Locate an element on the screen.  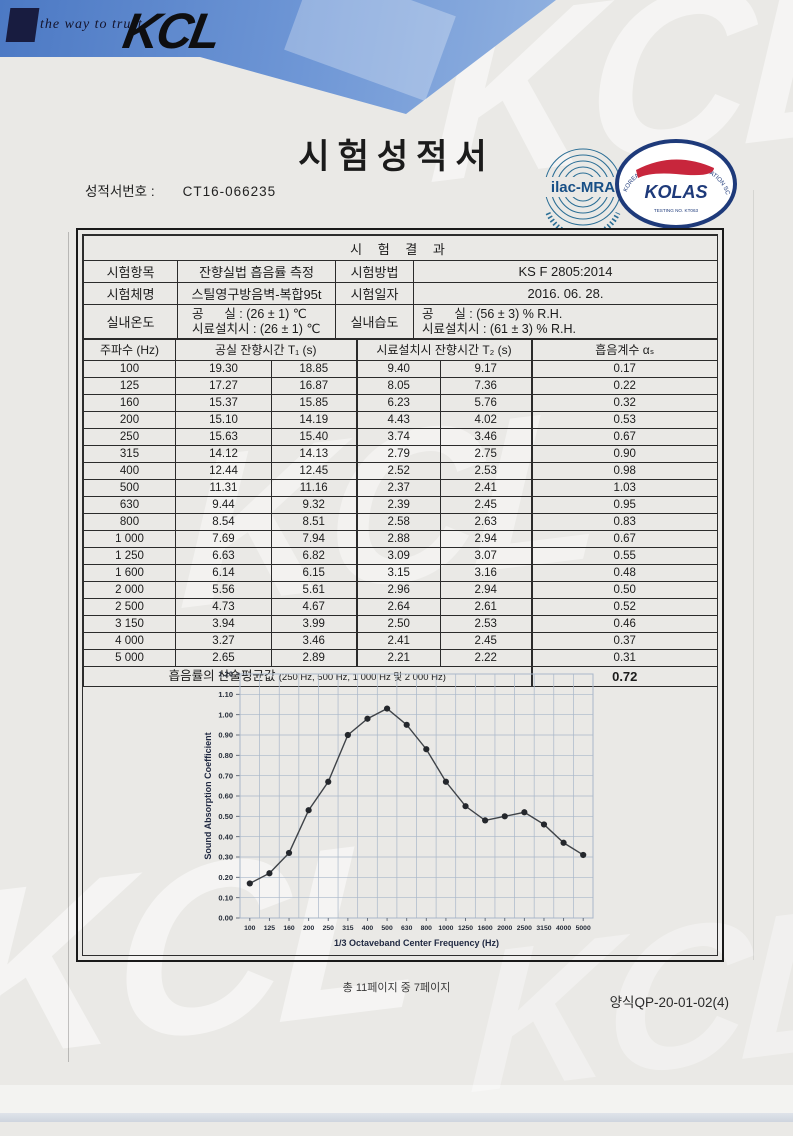
table-row: 315 14.12 14.13 2.79 2.75 0.90 is located at coordinates (400, 454).